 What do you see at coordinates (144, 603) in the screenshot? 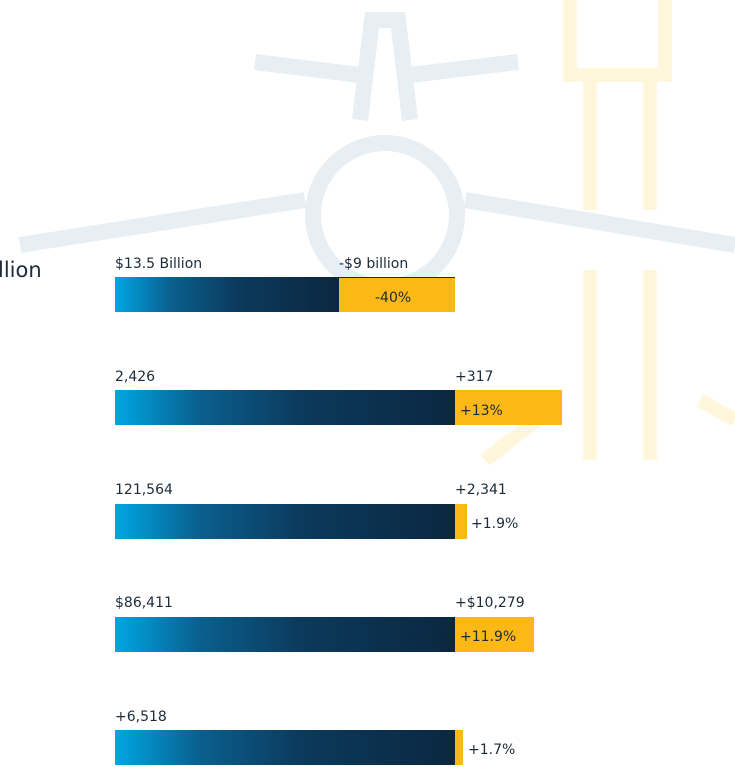
I see `total-label: $86,411` at bounding box center [144, 603].